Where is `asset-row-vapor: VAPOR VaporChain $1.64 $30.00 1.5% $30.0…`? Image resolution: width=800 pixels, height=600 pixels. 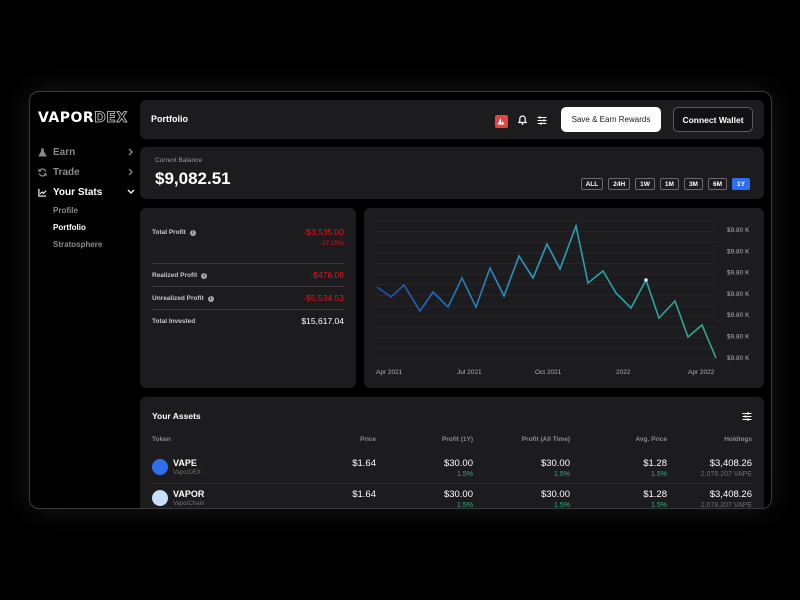
asset-row-vapor: VAPOR VaporChain $1.64 $30.00 1.5% $30.0… is located at coordinates (452, 496).